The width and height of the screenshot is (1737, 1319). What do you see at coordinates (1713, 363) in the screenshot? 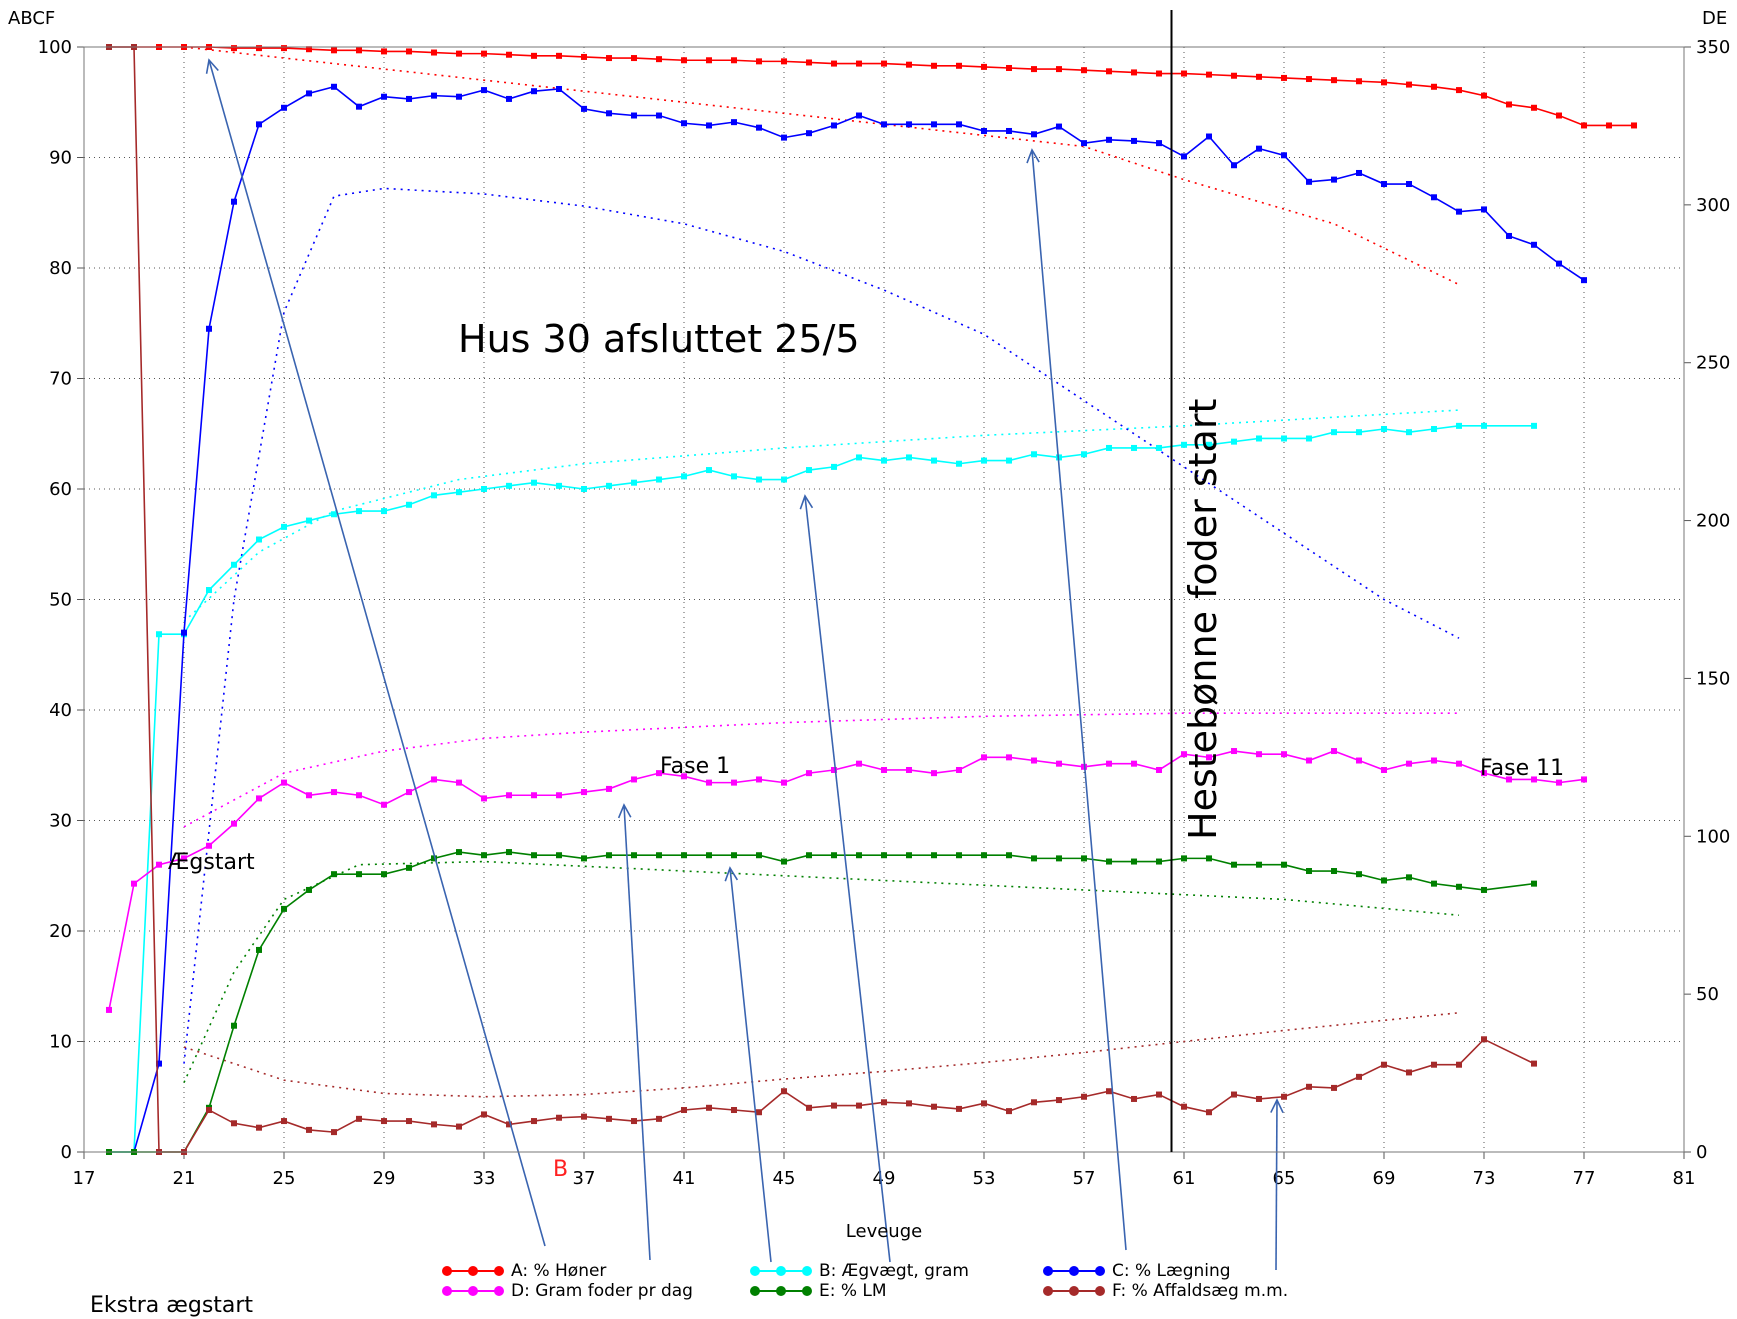
I see `y-right-tick-label: 250` at bounding box center [1713, 363].